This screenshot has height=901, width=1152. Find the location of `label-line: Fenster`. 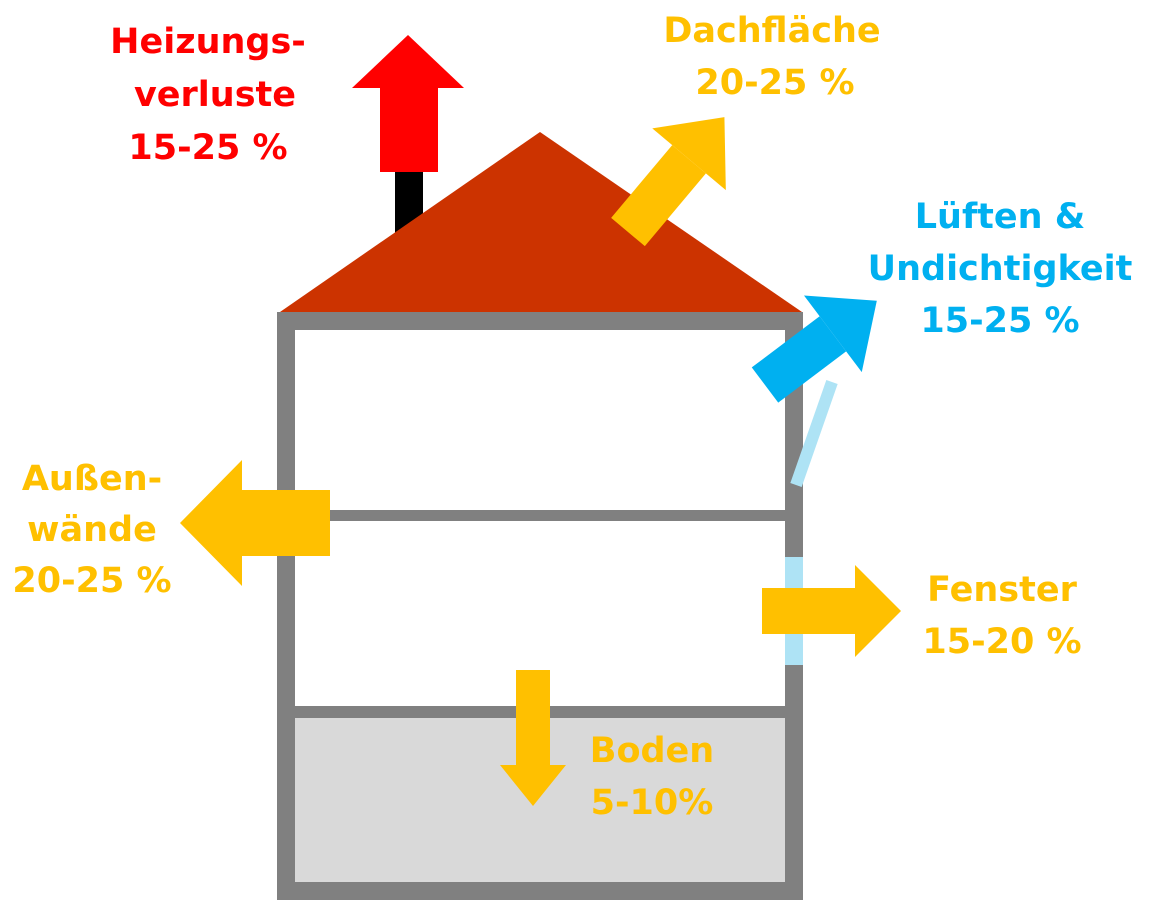

label-line: Fenster is located at coordinates (1002, 590).